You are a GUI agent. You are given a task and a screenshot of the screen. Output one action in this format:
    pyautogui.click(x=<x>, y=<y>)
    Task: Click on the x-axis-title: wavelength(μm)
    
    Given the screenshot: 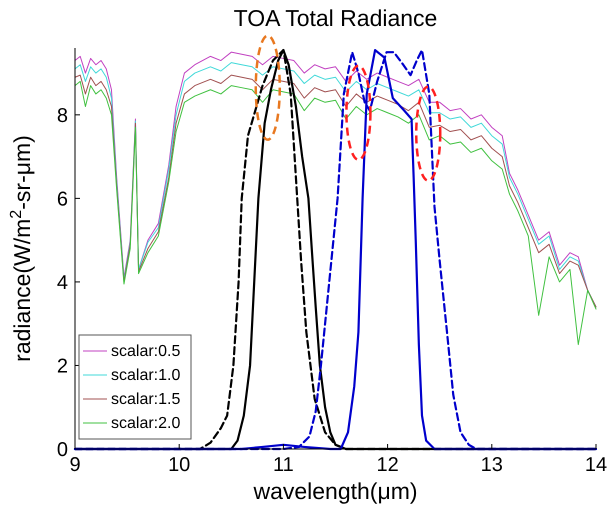 What is the action you would take?
    pyautogui.click(x=335, y=491)
    